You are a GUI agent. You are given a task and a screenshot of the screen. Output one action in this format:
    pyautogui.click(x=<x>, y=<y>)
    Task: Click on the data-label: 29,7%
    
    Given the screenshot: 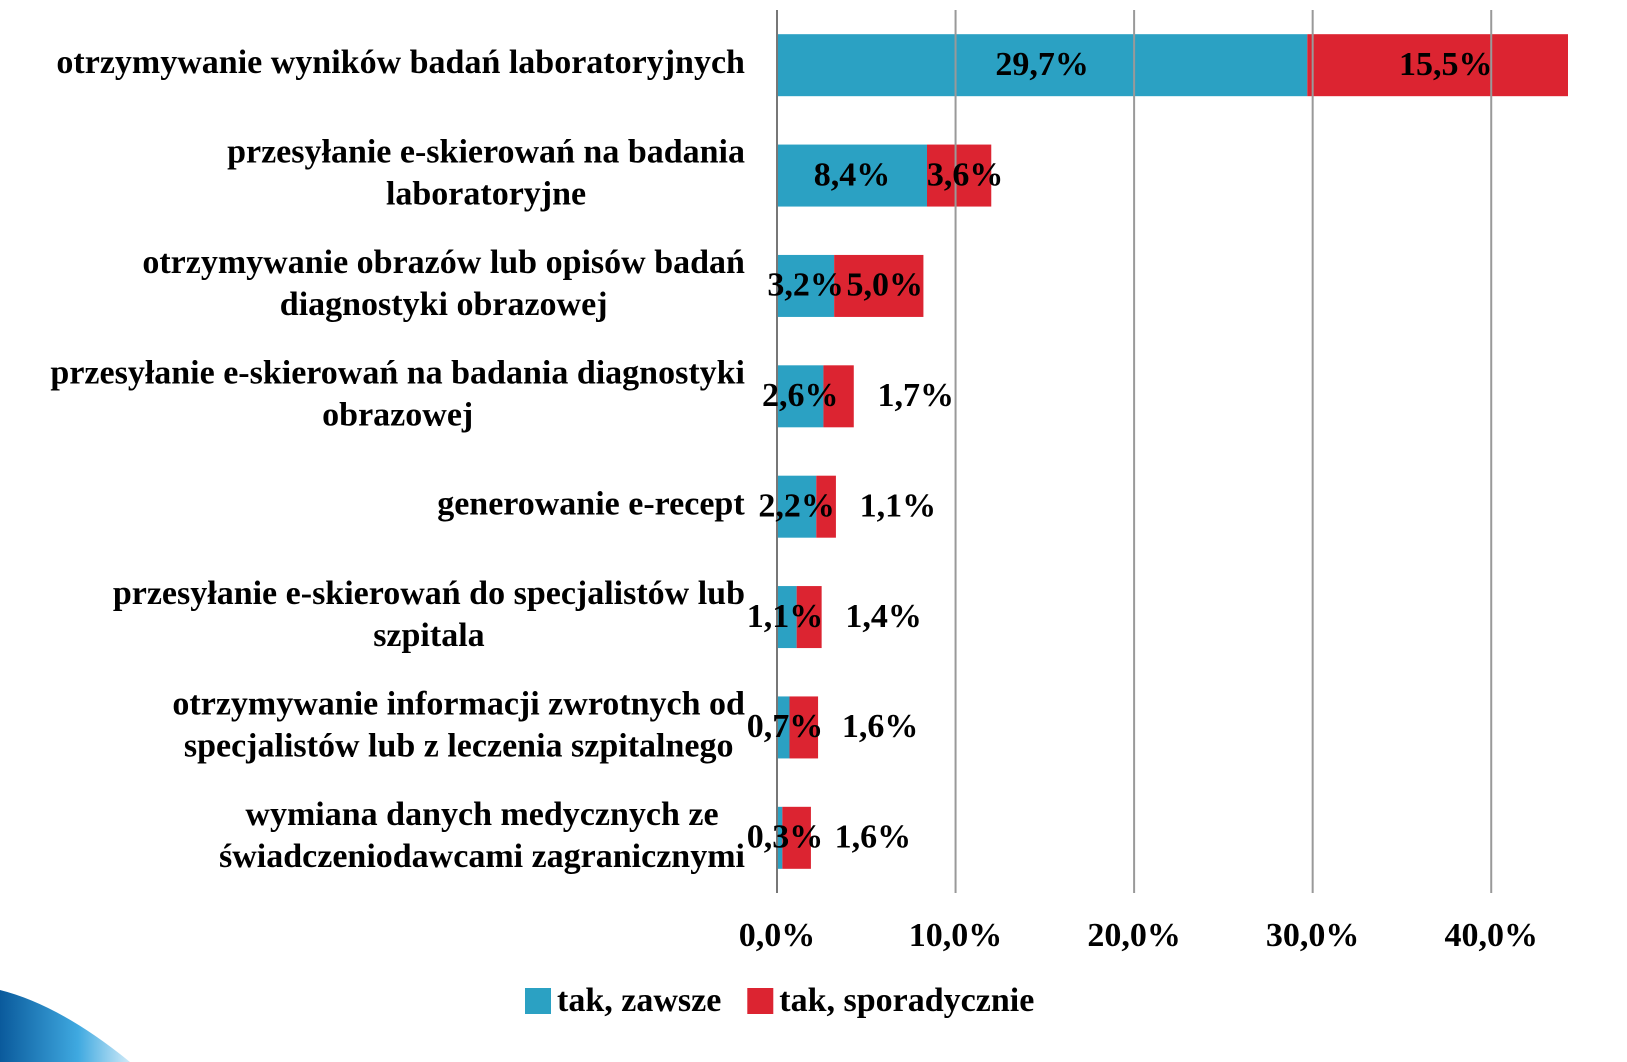 What is the action you would take?
    pyautogui.click(x=1042, y=64)
    